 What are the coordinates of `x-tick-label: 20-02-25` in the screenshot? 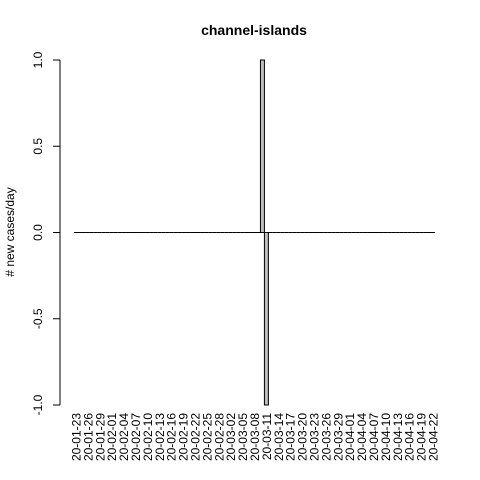 It's located at (207, 437).